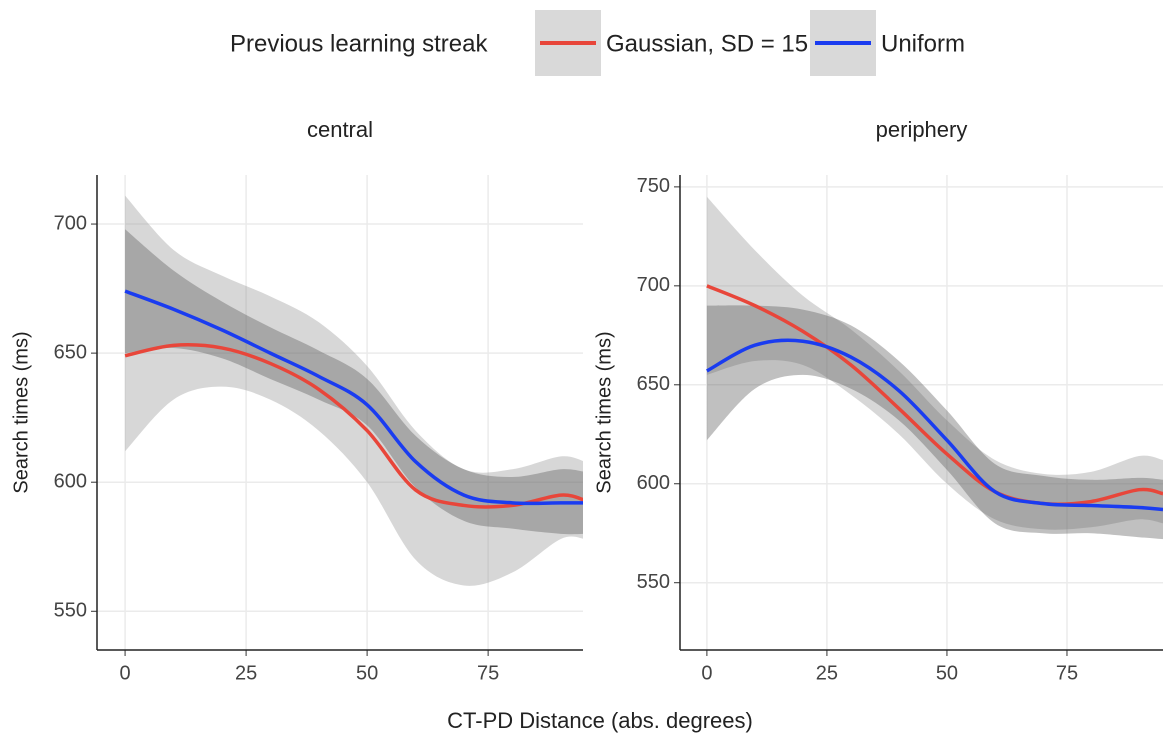  What do you see at coordinates (923, 43) in the screenshot?
I see `legend-label: Uniform` at bounding box center [923, 43].